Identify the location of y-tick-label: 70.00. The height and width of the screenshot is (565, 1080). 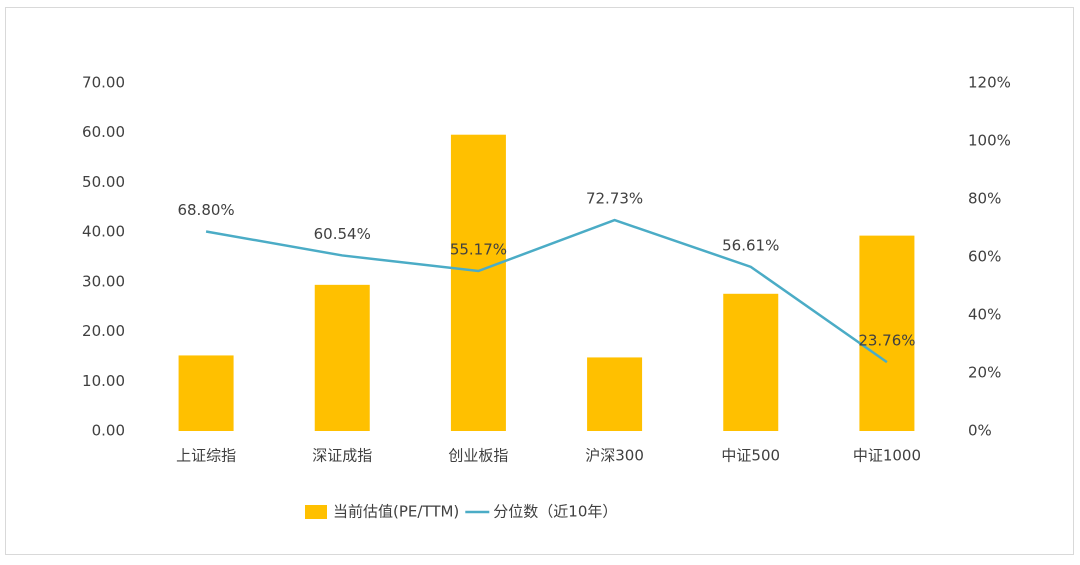
(103, 83).